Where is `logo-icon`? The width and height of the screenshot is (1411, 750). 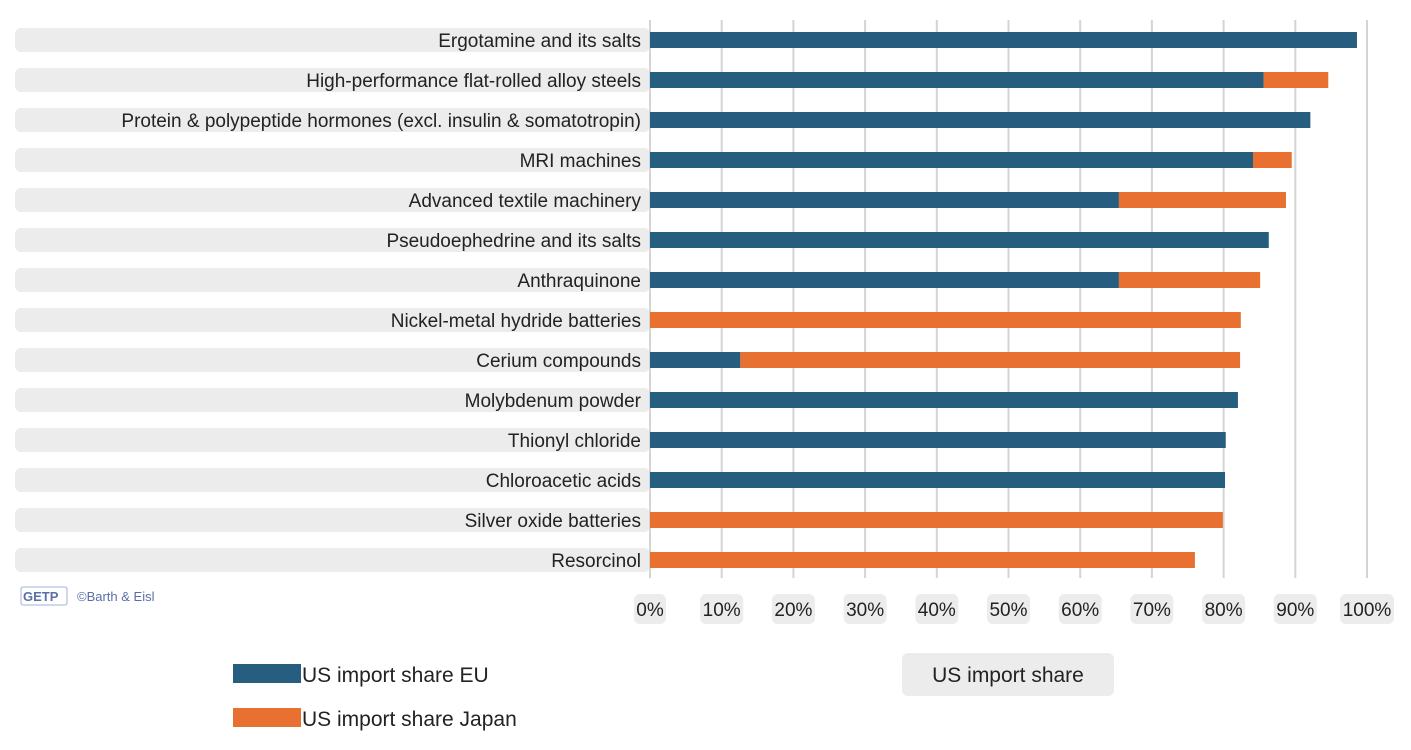
logo-icon is located at coordinates (44, 596).